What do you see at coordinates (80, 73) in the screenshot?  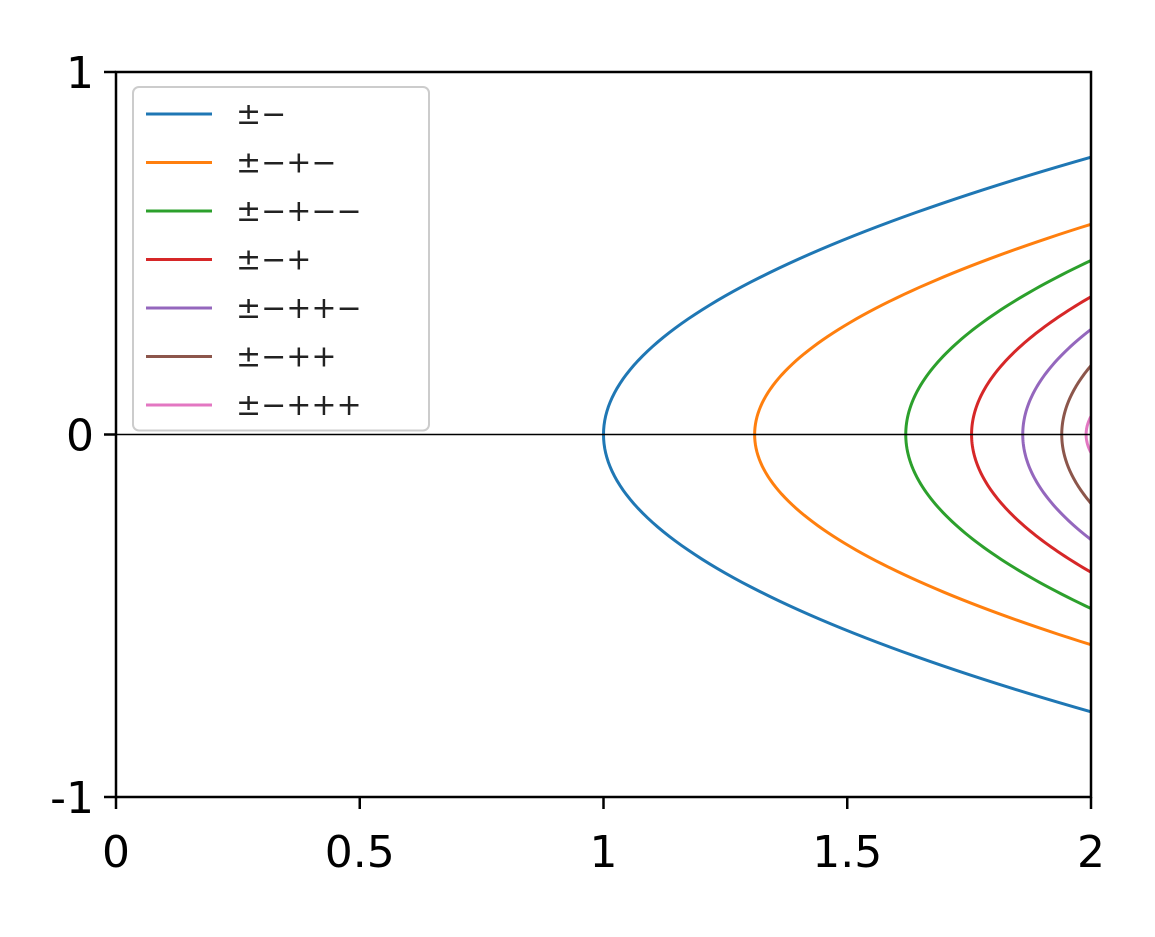 I see `y-tick-label: 1` at bounding box center [80, 73].